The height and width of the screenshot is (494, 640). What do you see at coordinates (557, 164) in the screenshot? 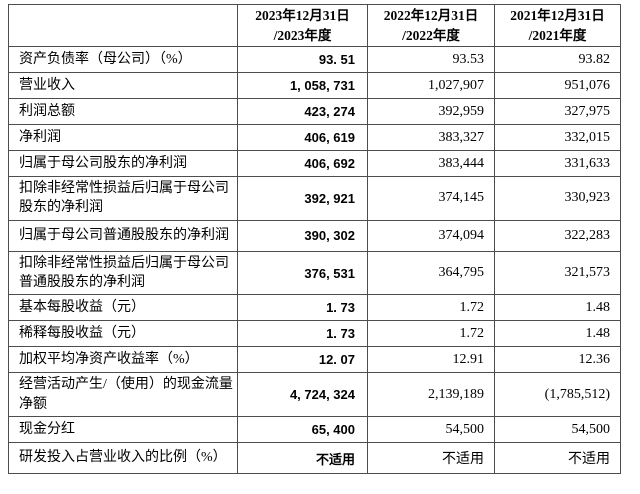
I see `value-2021: 331,633` at bounding box center [557, 164].